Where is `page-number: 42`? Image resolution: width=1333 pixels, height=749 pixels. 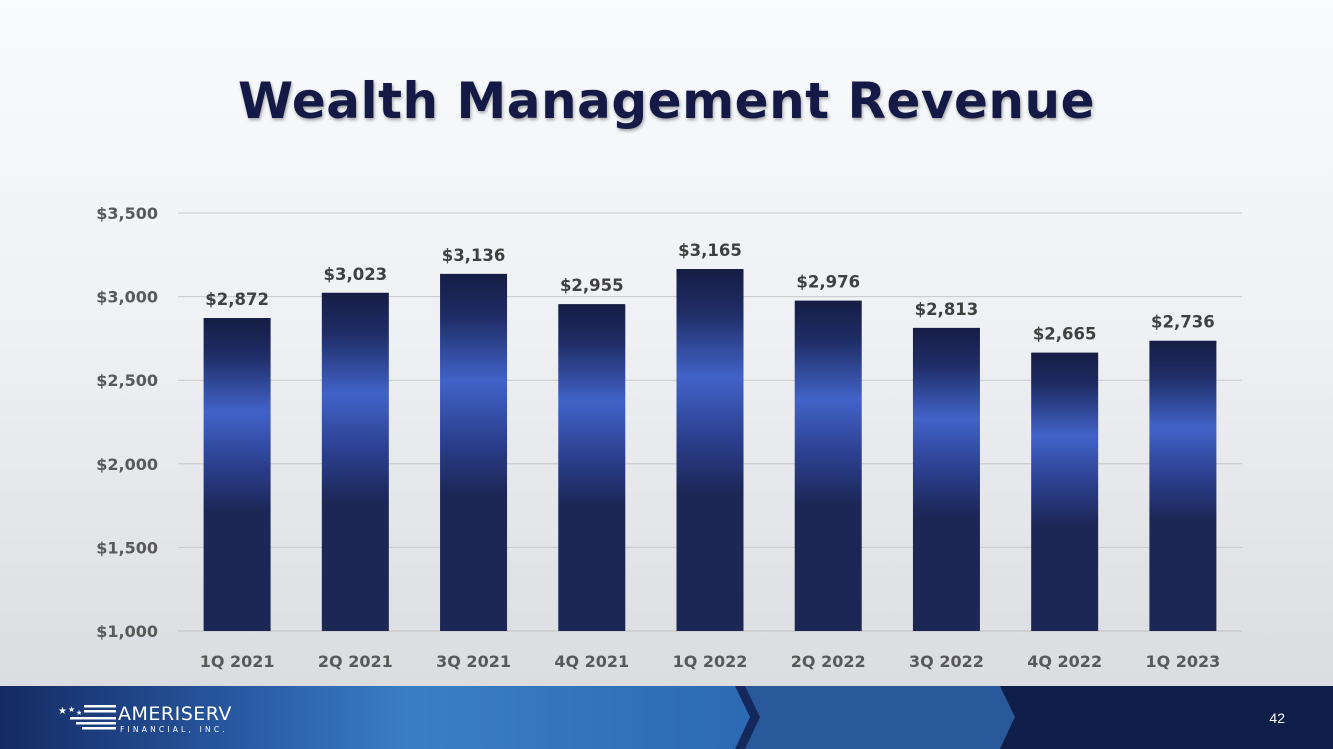
page-number: 42 is located at coordinates (1277, 718).